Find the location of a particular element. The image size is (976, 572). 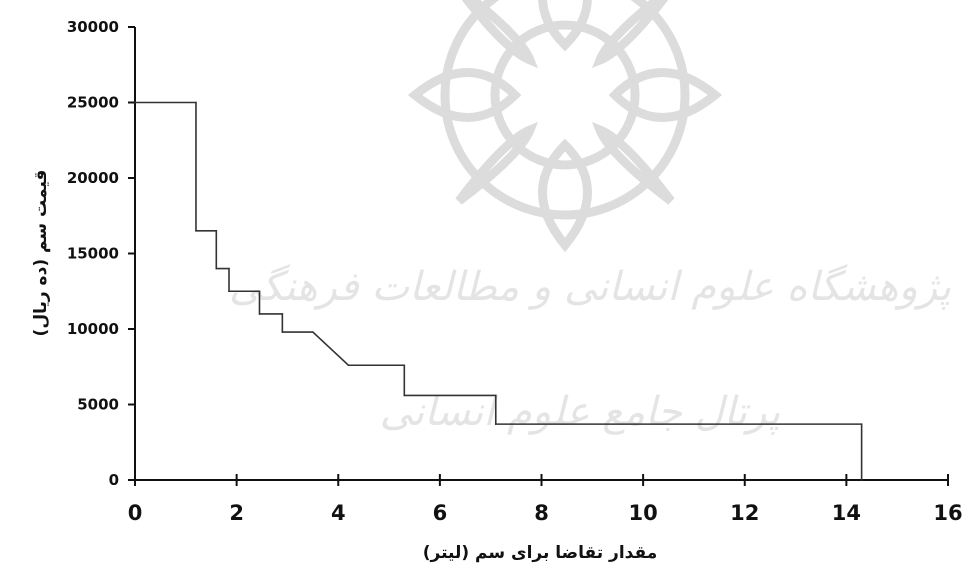

y-tick-label: 5000 is located at coordinates (98, 405).